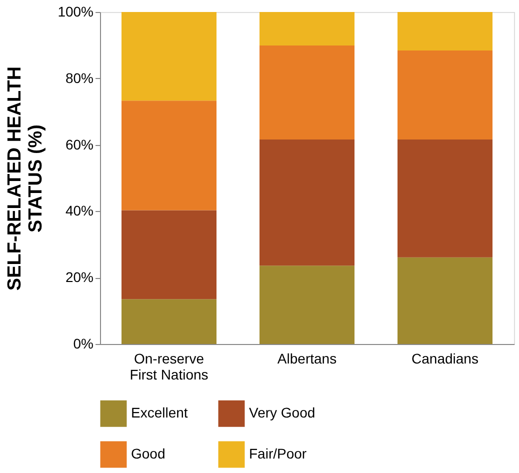 The width and height of the screenshot is (519, 473). What do you see at coordinates (76, 12) in the screenshot?
I see `y-tick-label: 100%` at bounding box center [76, 12].